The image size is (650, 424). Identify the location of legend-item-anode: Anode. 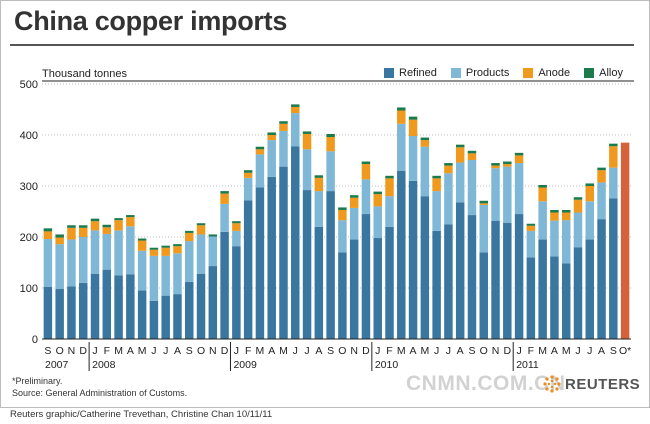
(546, 73).